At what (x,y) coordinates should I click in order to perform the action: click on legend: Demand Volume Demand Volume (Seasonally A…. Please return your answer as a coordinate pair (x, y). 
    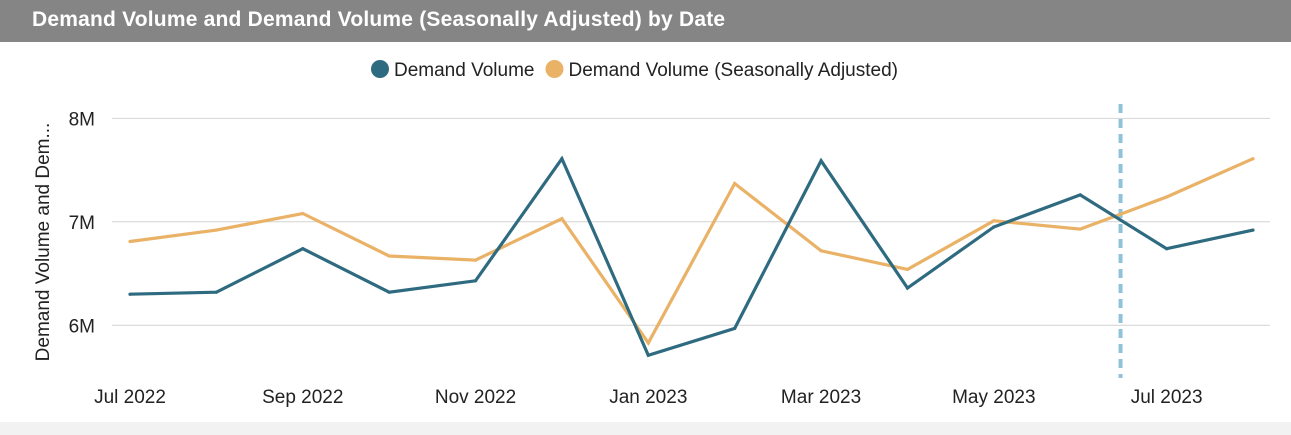
    Looking at the image, I should click on (634, 70).